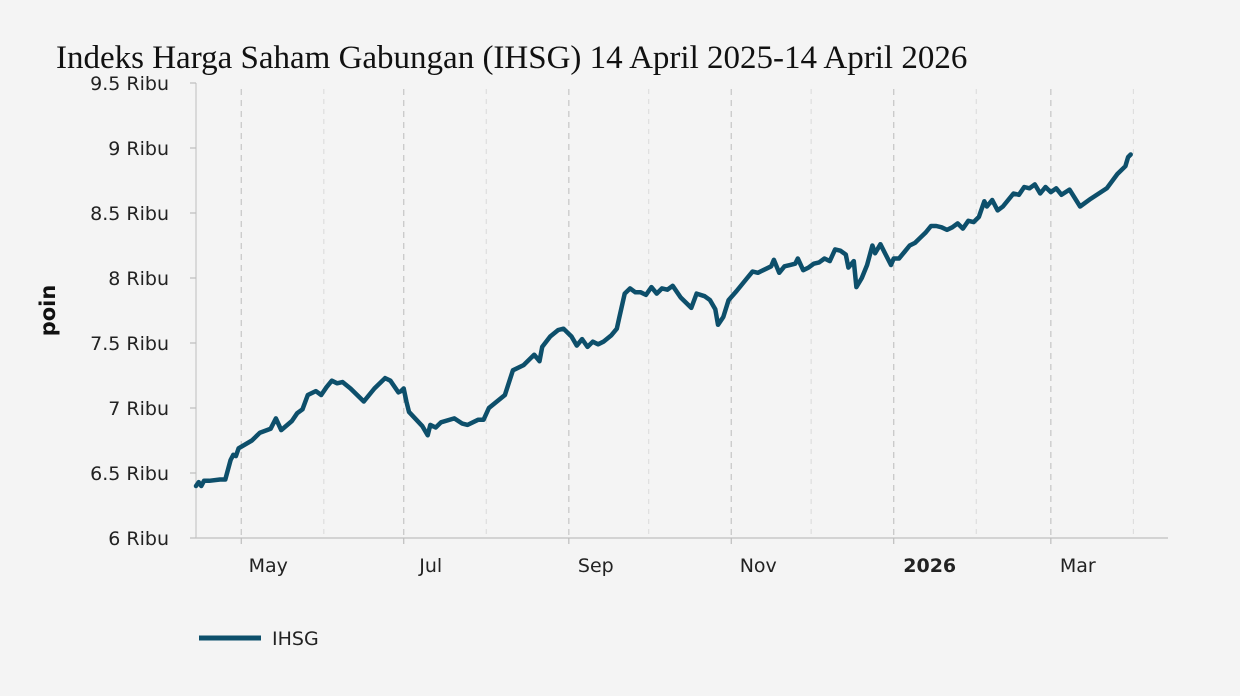  I want to click on x-tick-label: Nov, so click(758, 566).